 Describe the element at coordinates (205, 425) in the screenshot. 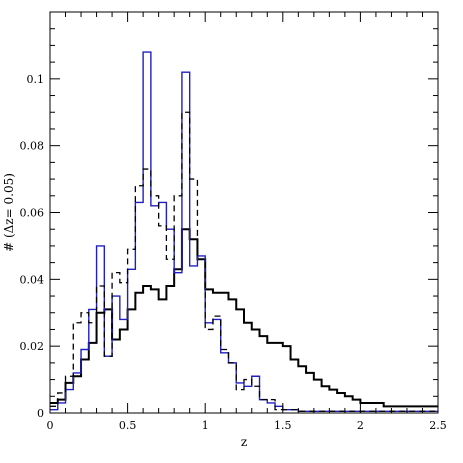

I see `x-tick-label: 1` at that location.